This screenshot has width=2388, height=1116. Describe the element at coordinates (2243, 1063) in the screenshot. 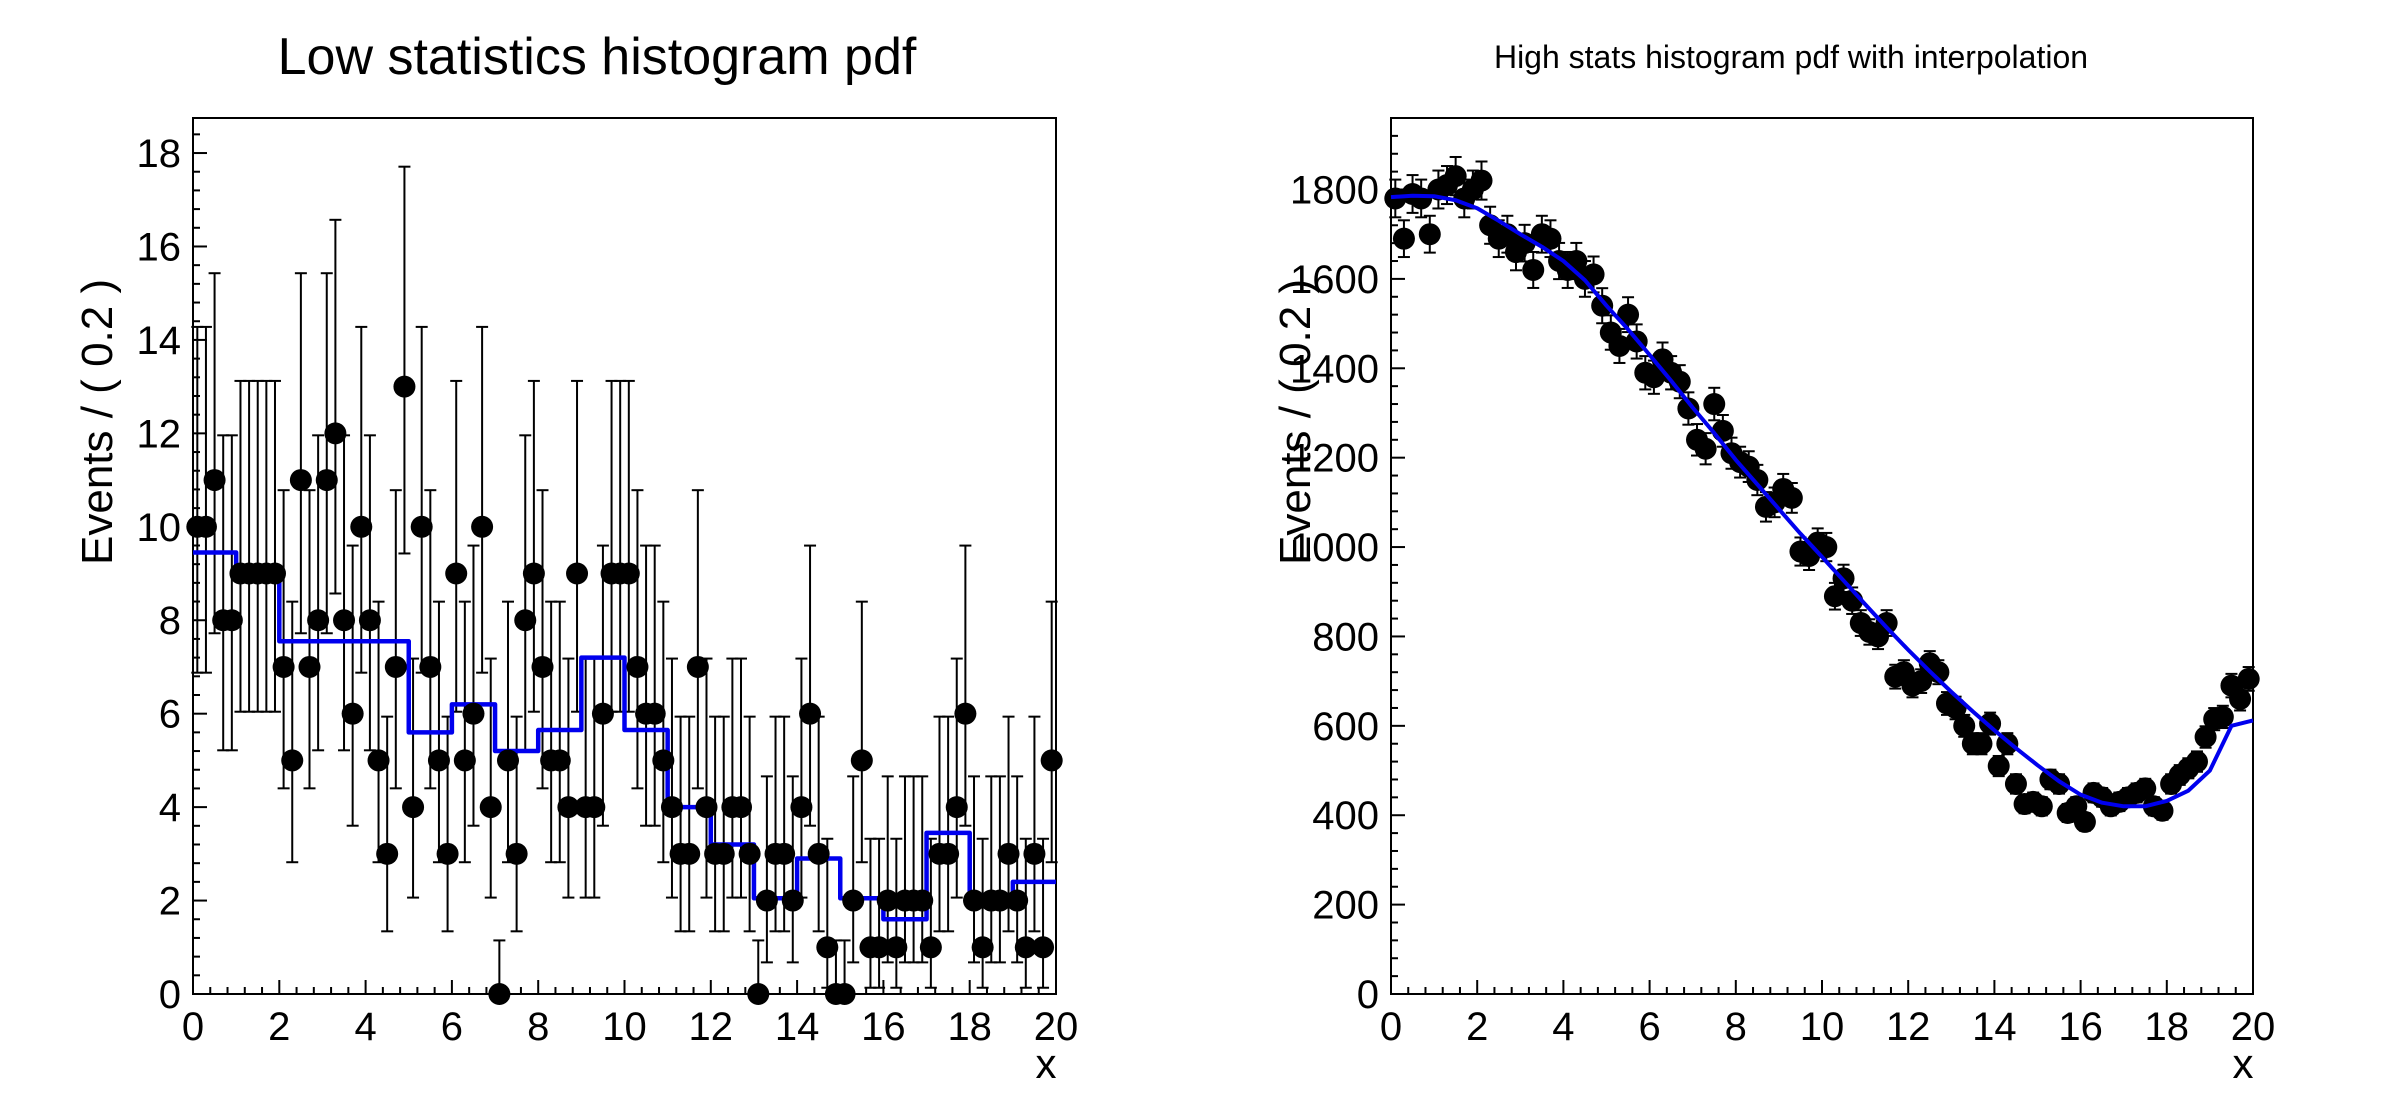

I see `x-axis-title: x` at that location.